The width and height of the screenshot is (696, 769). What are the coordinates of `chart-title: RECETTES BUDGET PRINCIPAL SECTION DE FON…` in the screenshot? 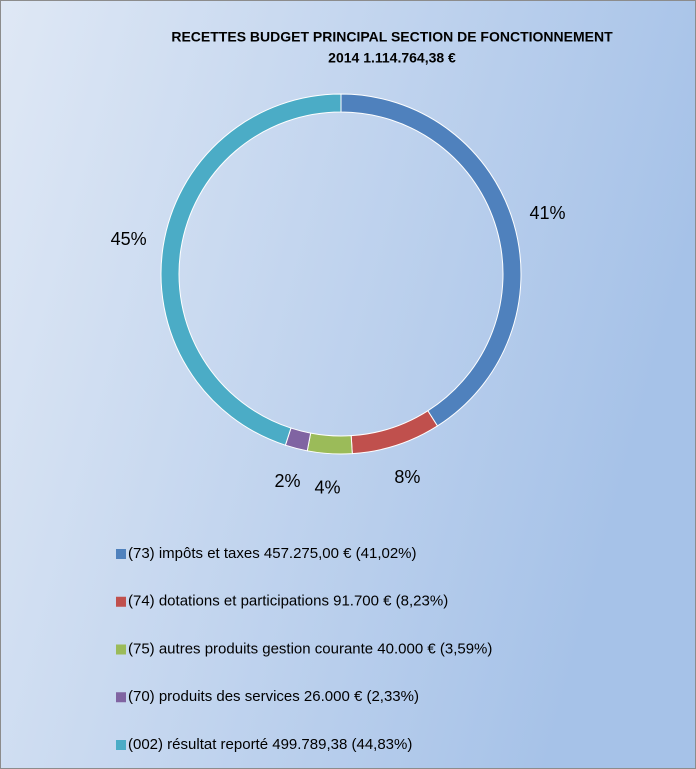 It's located at (392, 37).